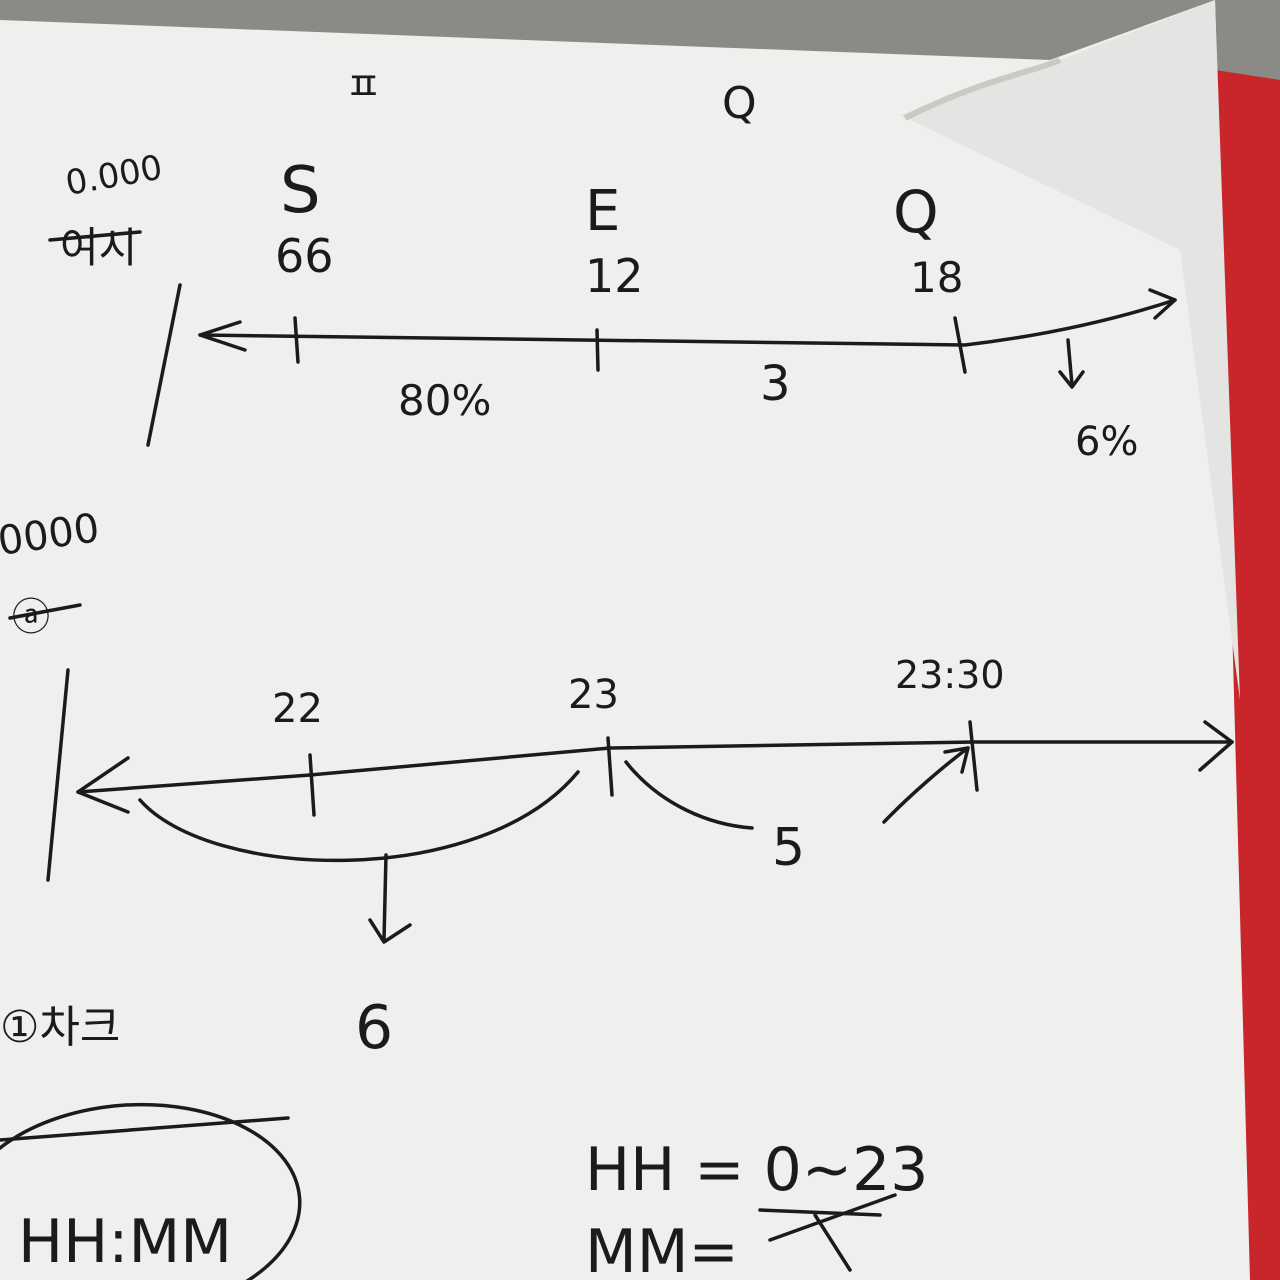  What do you see at coordinates (444, 400) in the screenshot?
I see `gap-label-se: 80%` at bounding box center [444, 400].